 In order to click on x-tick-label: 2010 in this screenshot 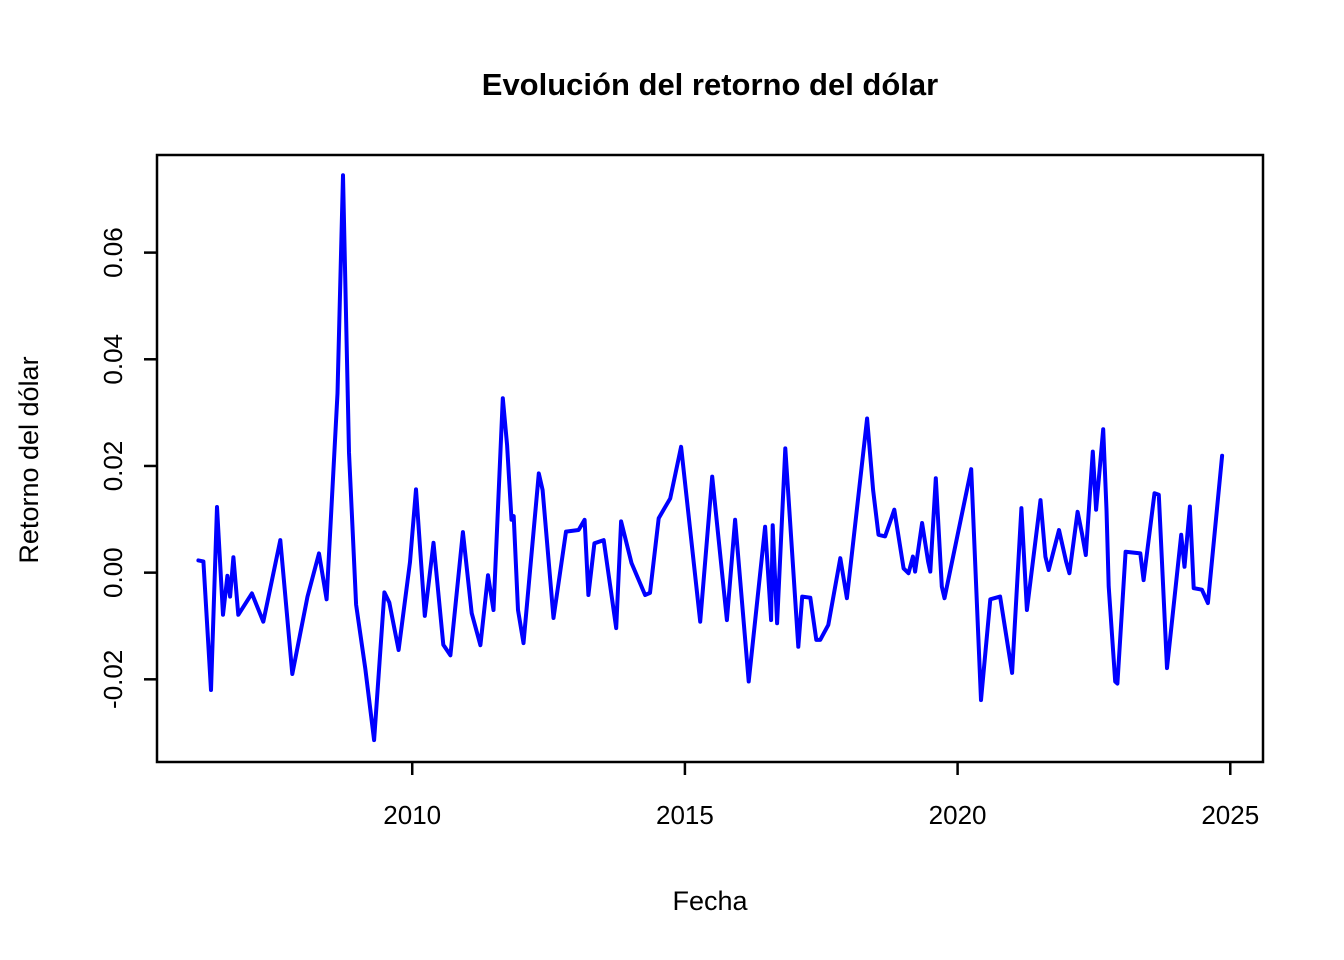, I will do `click(412, 815)`.